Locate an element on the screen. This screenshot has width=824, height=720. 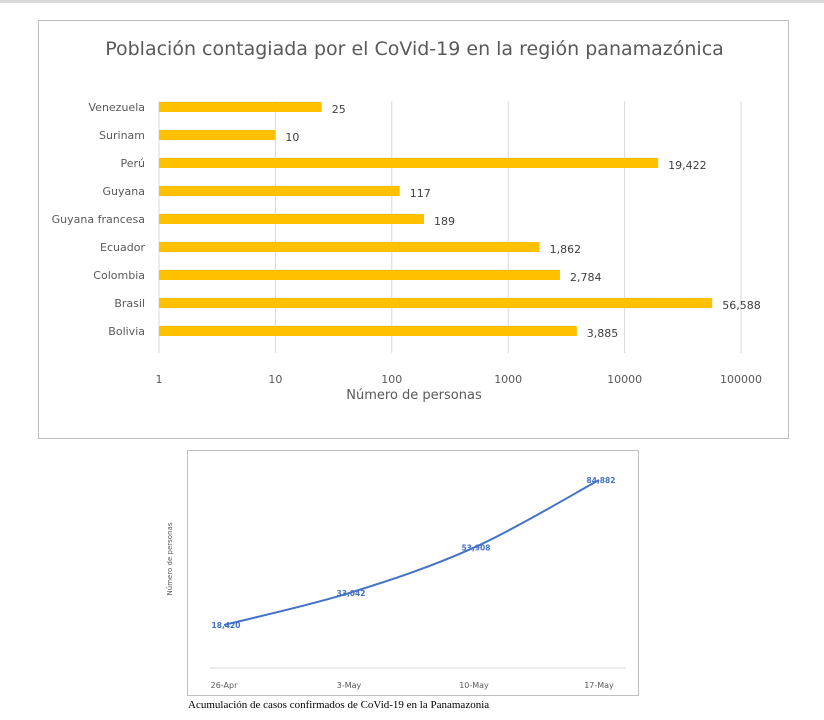
x-tick-label: 1 is located at coordinates (159, 379).